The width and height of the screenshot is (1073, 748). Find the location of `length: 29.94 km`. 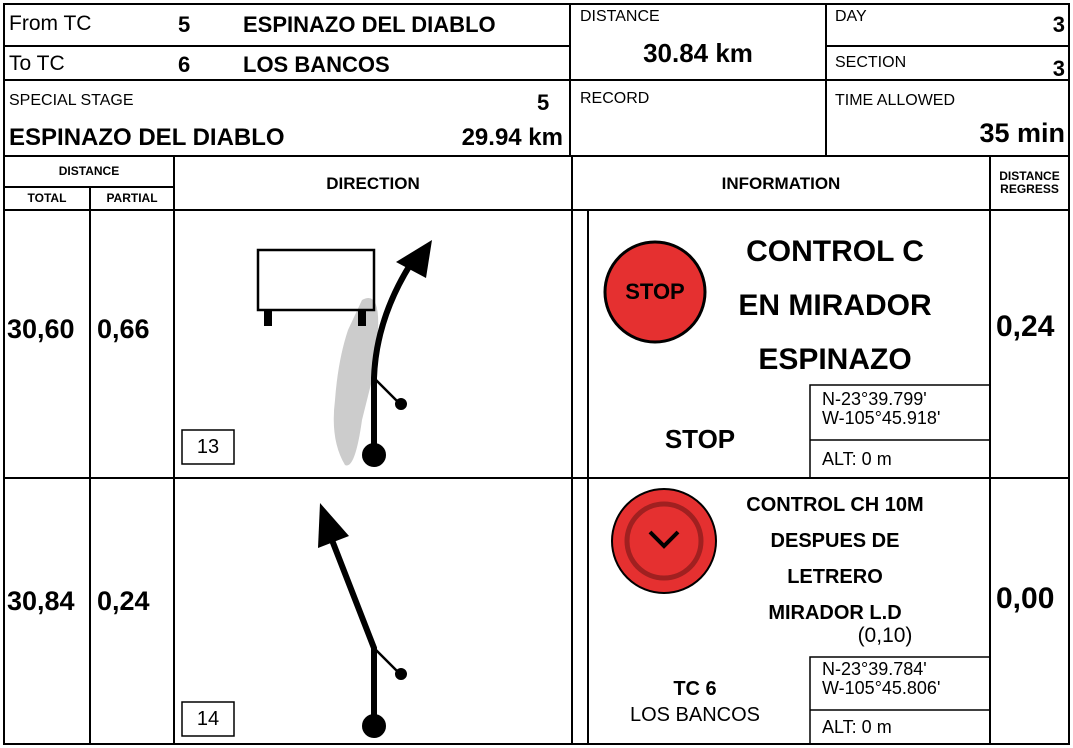

length: 29.94 km is located at coordinates (512, 137).